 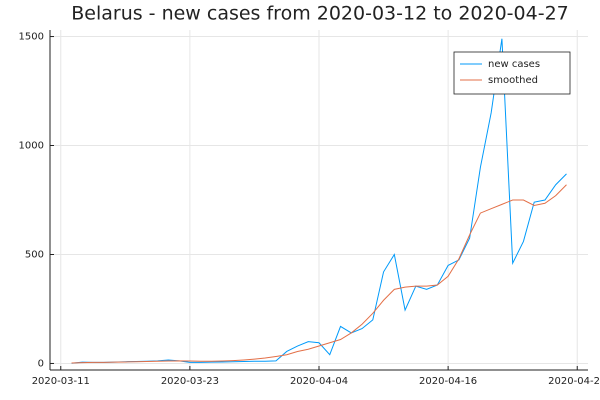 What do you see at coordinates (513, 80) in the screenshot?
I see `legend-label: smoothed` at bounding box center [513, 80].